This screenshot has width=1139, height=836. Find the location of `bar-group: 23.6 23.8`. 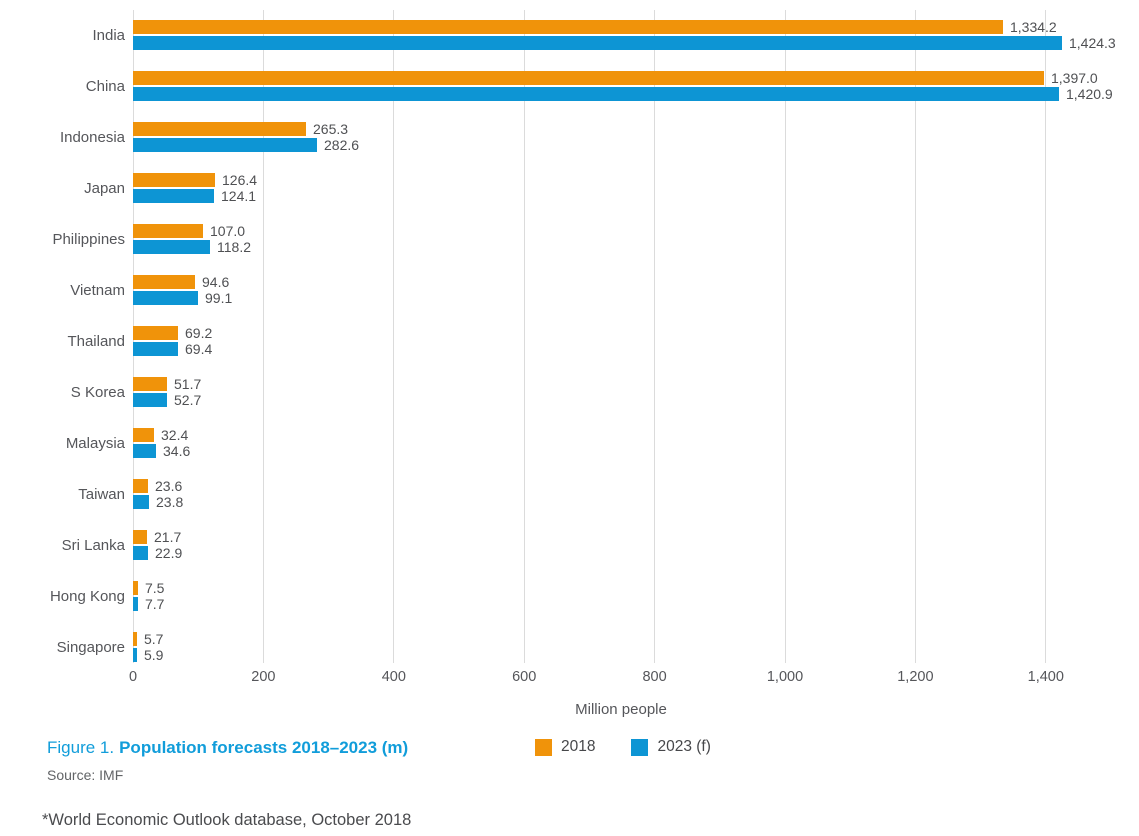

bar-group: 23.6 23.8 is located at coordinates (621, 494).